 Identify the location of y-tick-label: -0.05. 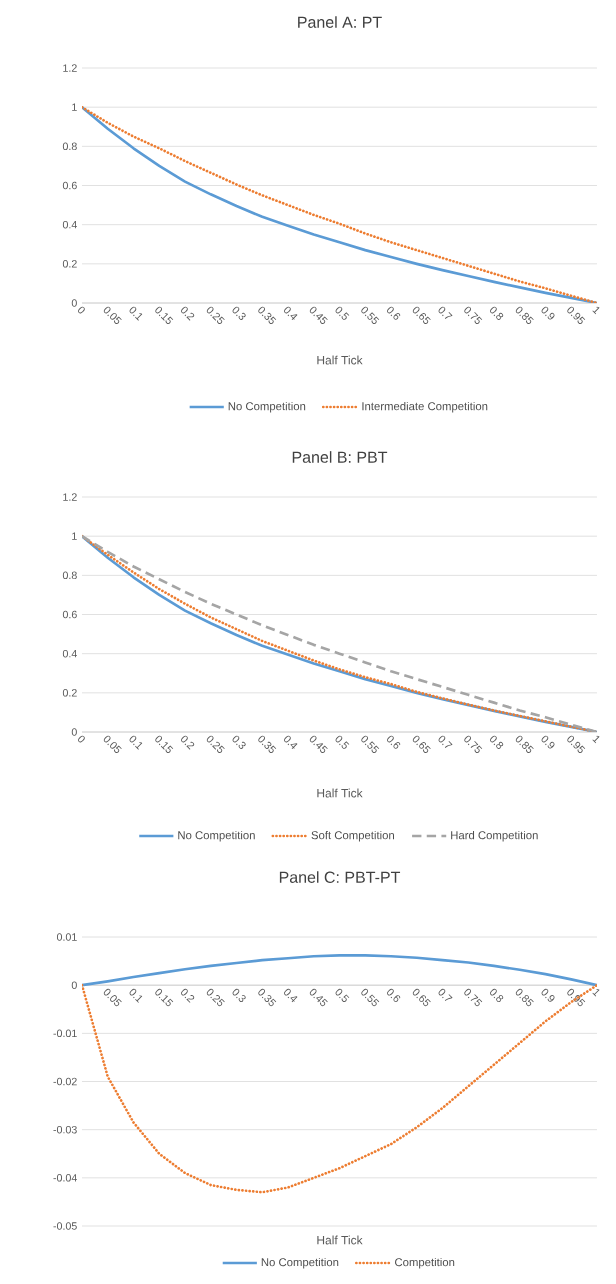
(65, 1226).